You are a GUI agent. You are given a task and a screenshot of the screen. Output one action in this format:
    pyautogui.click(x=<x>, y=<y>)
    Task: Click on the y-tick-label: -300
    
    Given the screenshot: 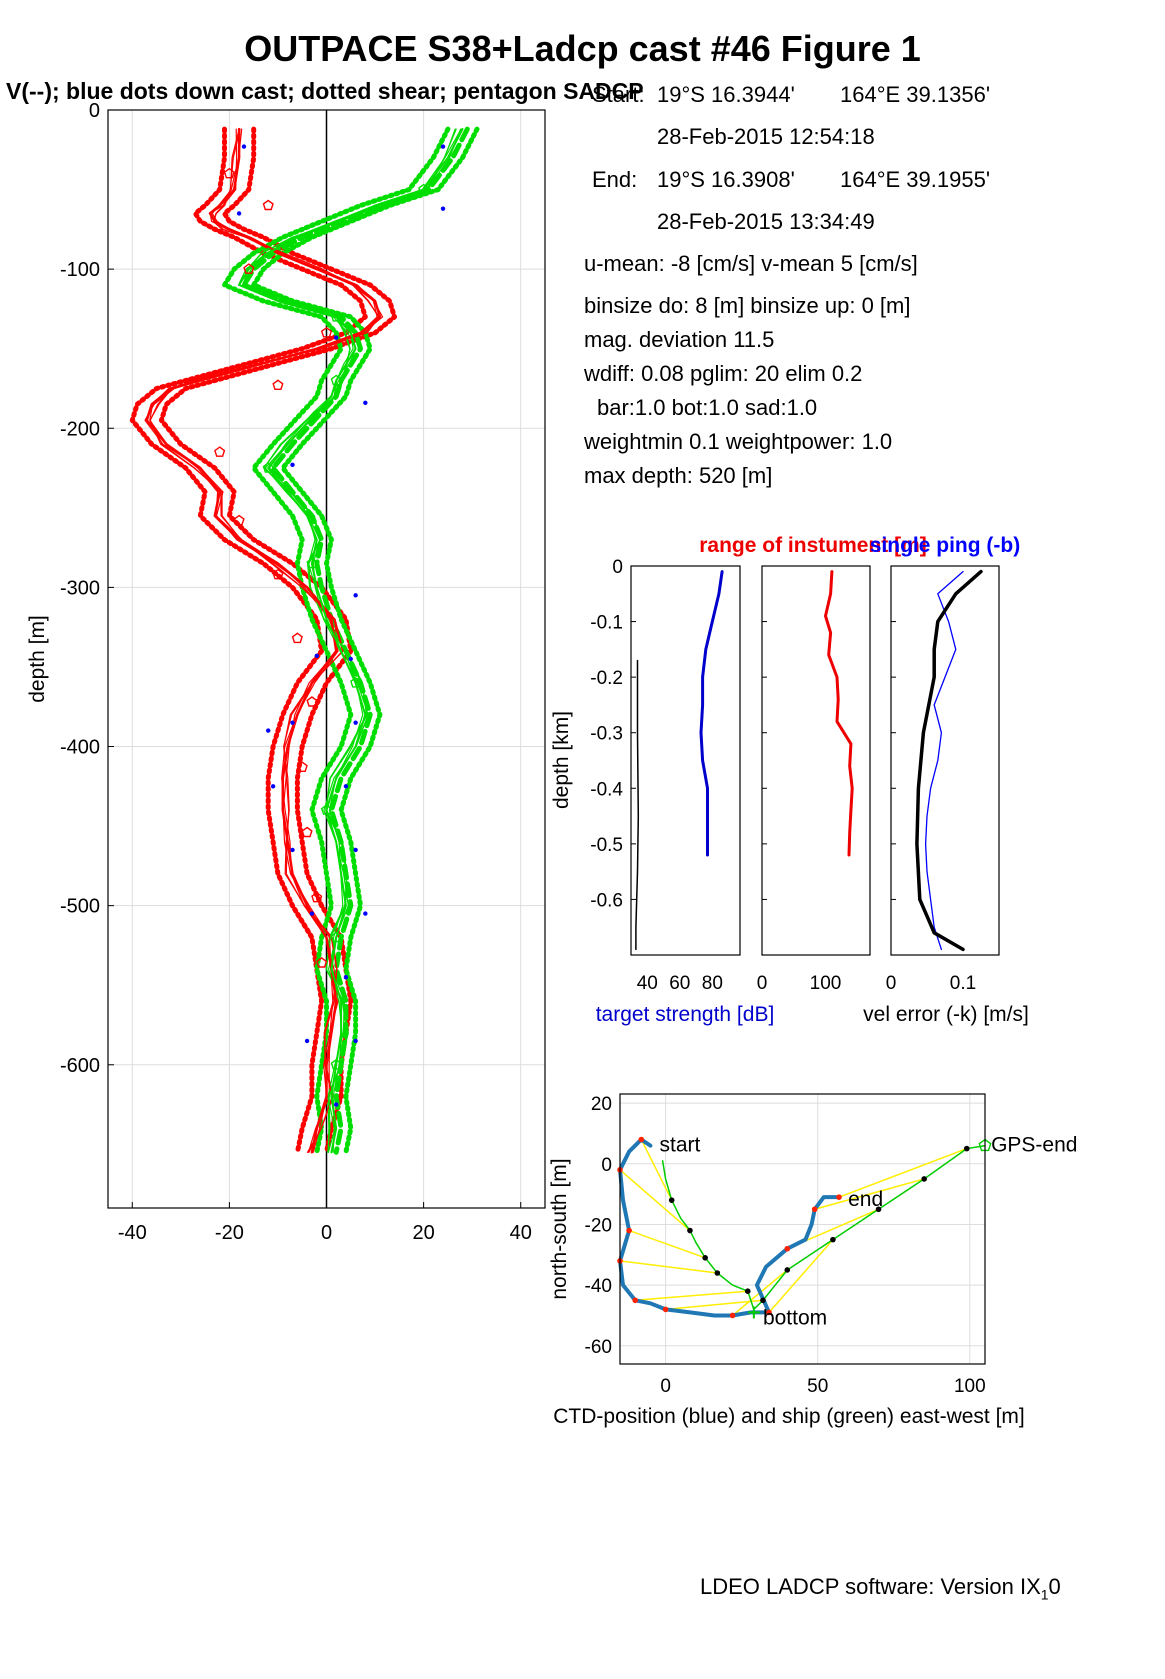 What is the action you would take?
    pyautogui.click(x=80, y=588)
    